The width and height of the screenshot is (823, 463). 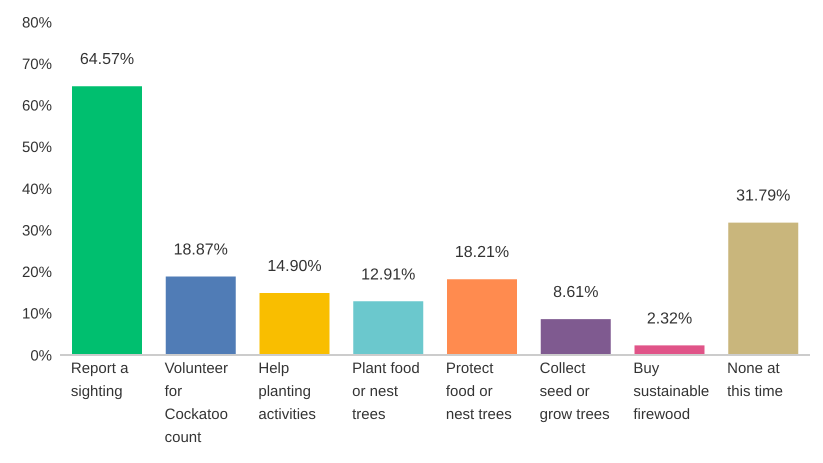 I want to click on y-tick-label: 20%, so click(x=37, y=273).